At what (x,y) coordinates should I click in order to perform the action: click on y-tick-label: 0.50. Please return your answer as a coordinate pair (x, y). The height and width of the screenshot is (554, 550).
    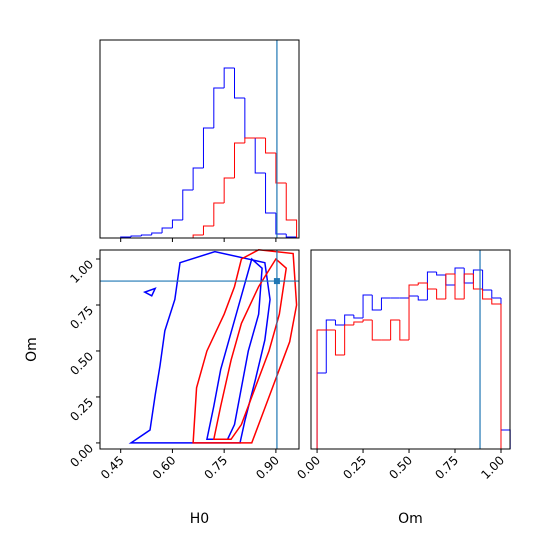
    Looking at the image, I should click on (81, 363).